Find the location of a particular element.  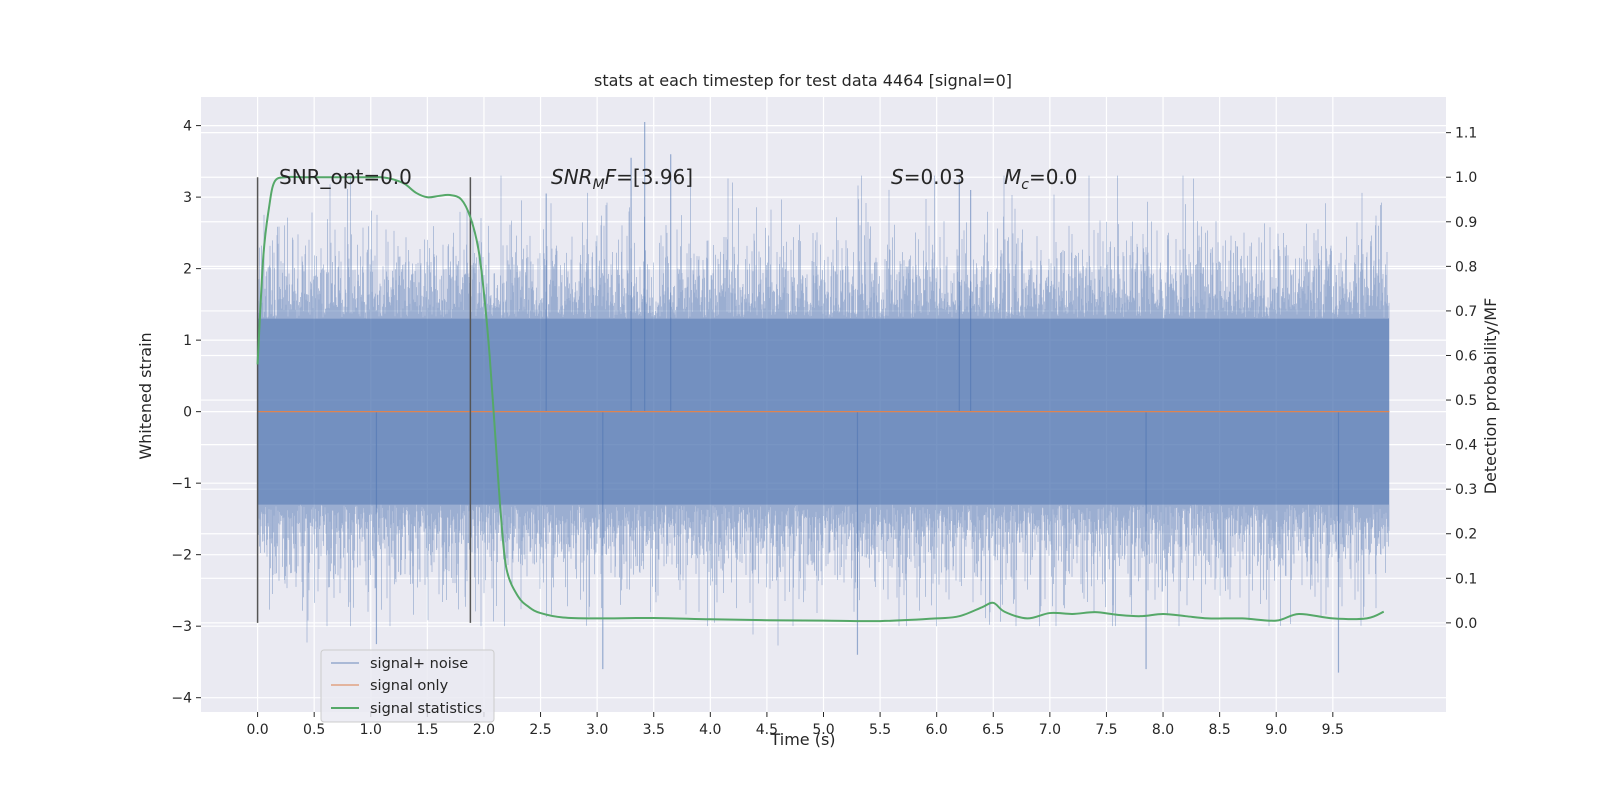

x-tick-label: 0.5 is located at coordinates (314, 730).